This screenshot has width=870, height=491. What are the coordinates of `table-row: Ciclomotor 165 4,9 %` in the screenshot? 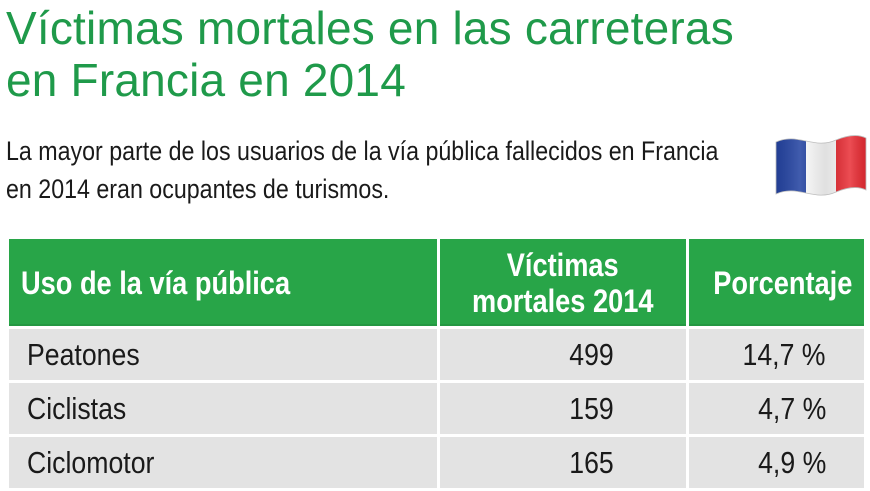 It's located at (436, 462).